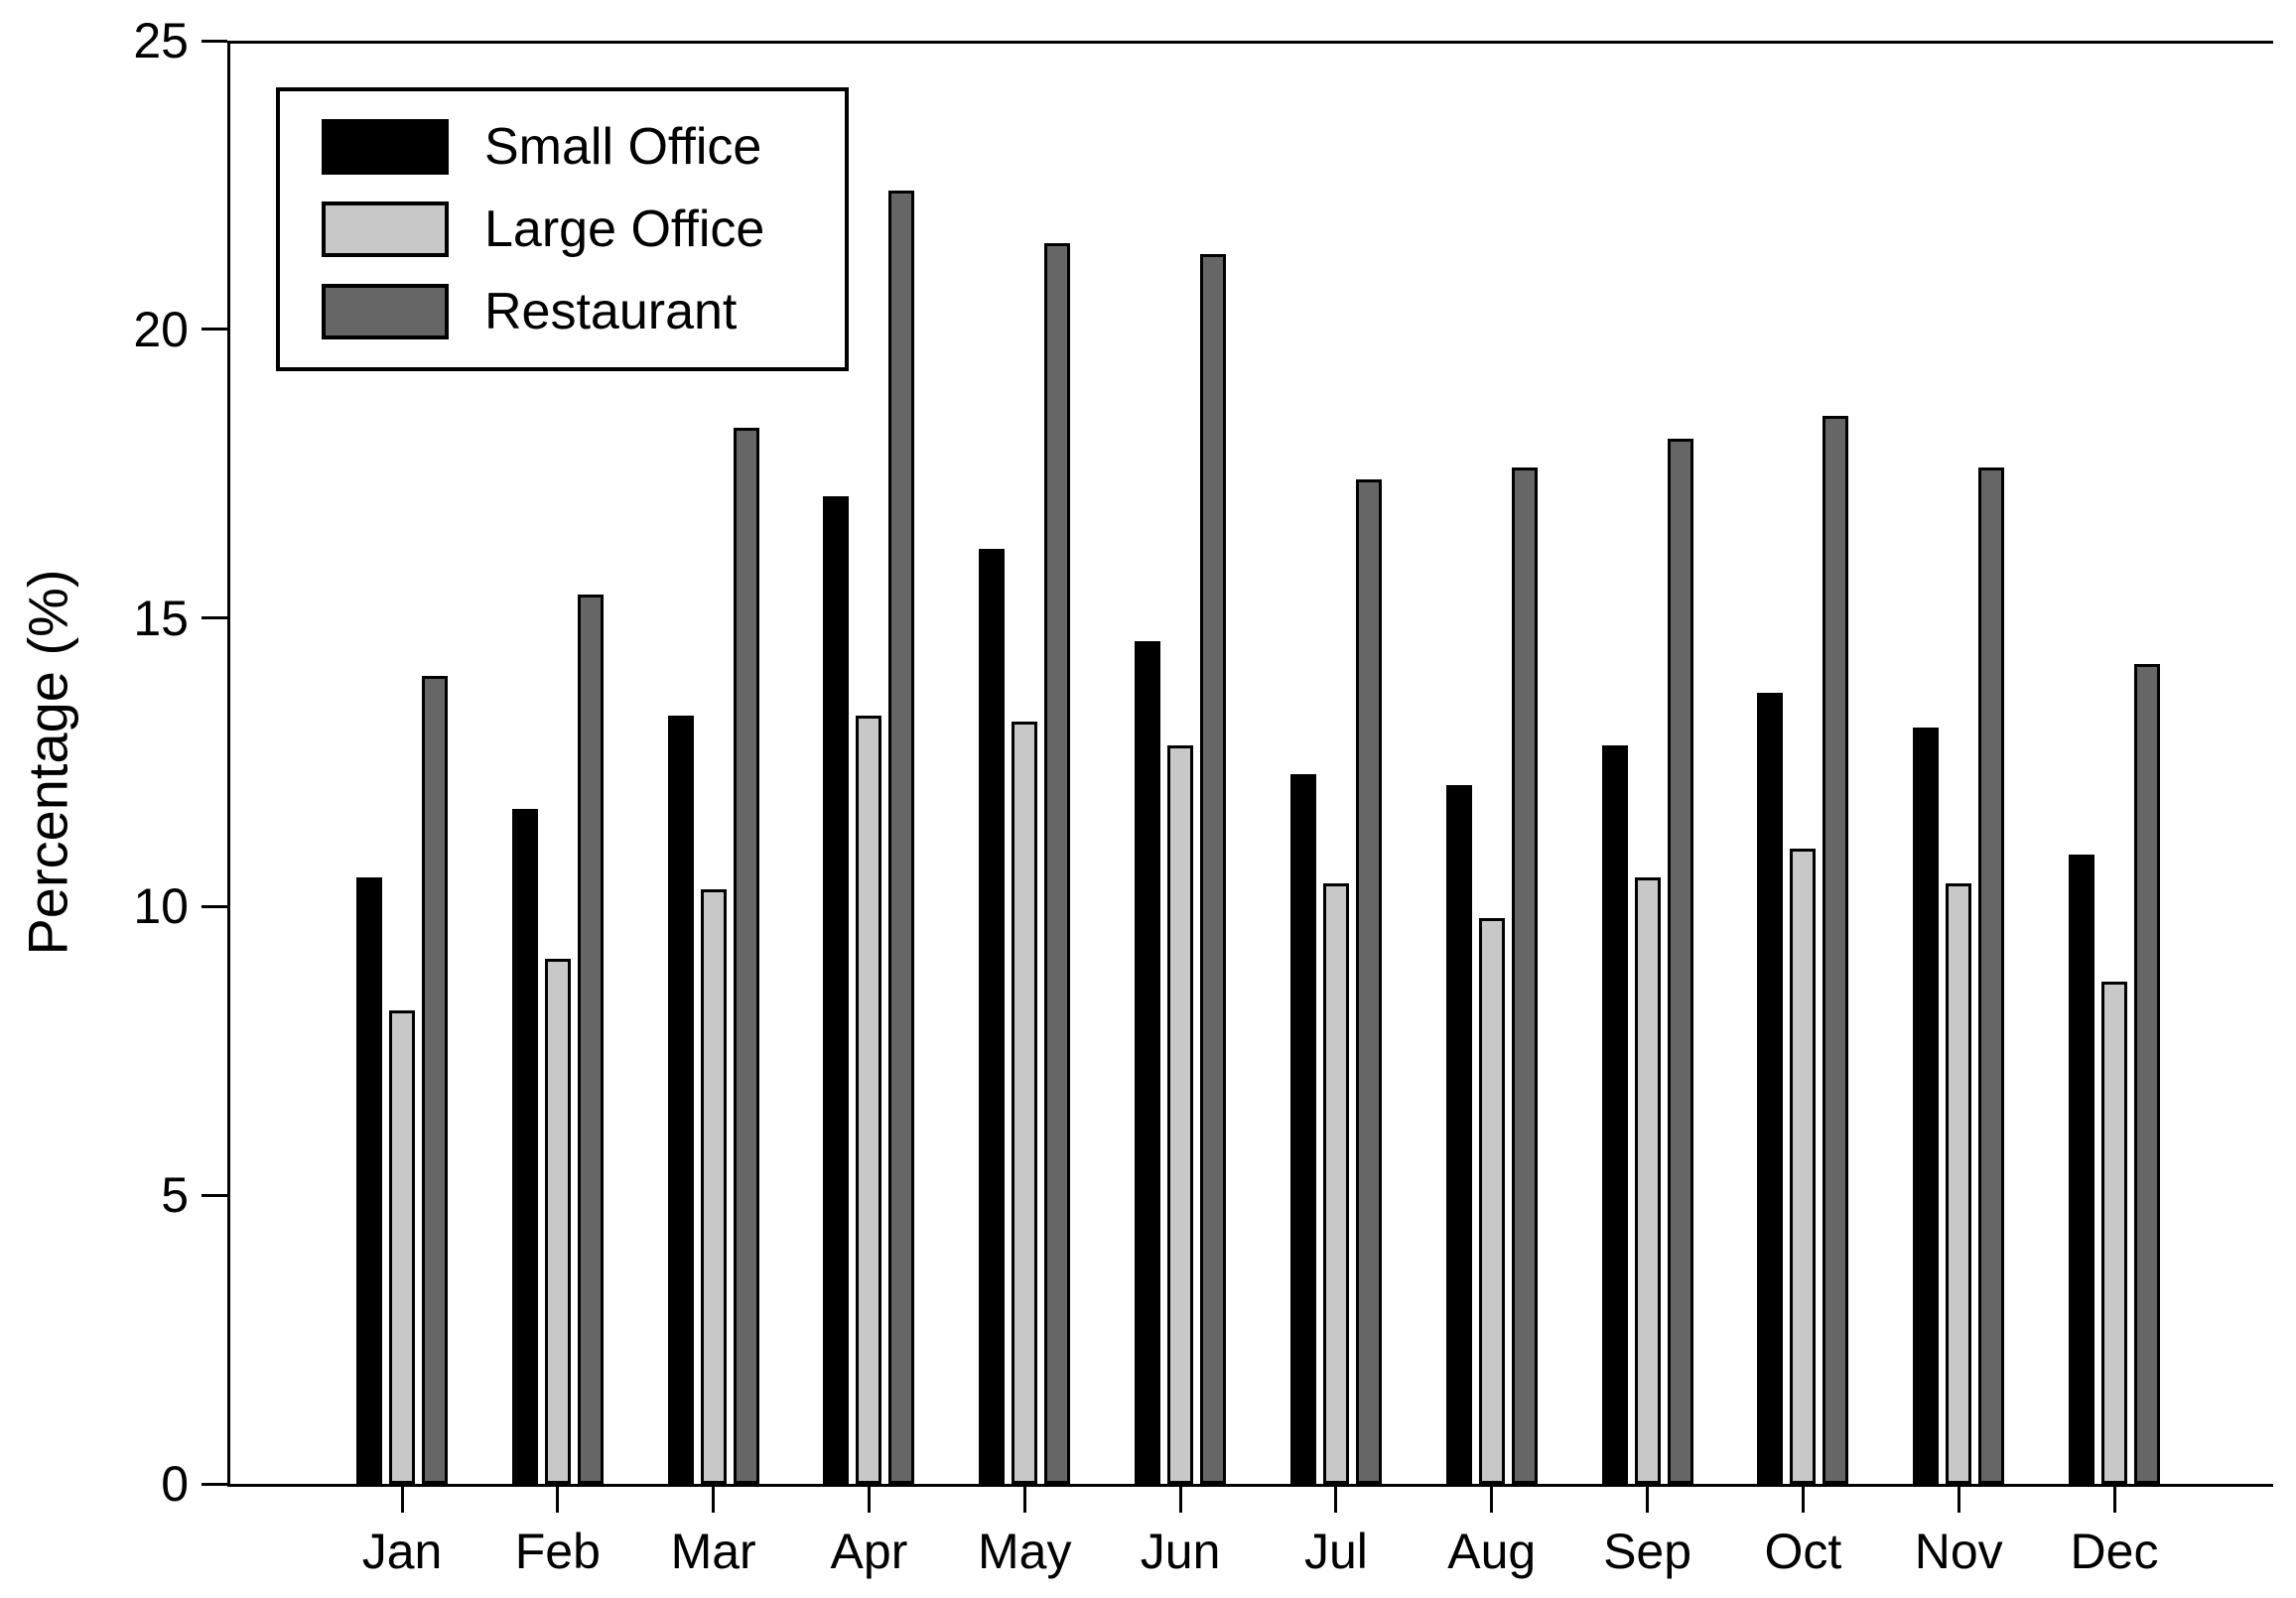  What do you see at coordinates (369, 1181) in the screenshot?
I see `bar-jan-small-office` at bounding box center [369, 1181].